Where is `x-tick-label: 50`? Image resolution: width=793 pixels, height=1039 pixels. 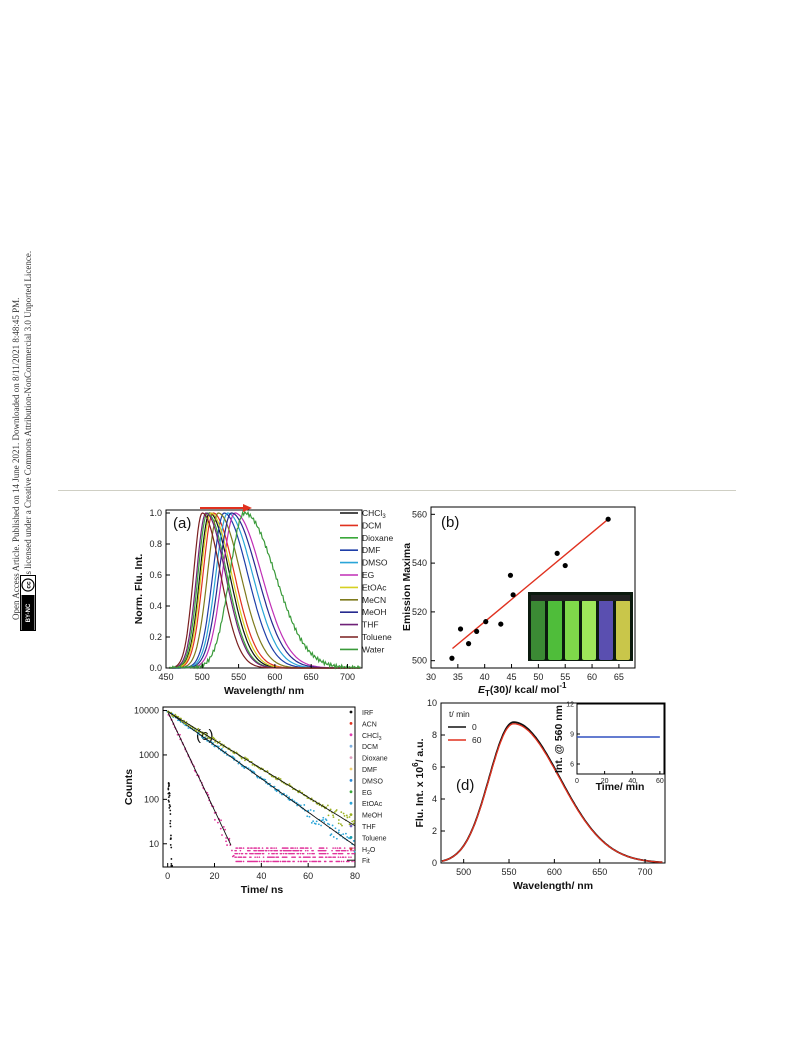 x-tick-label: 50 is located at coordinates (538, 677).